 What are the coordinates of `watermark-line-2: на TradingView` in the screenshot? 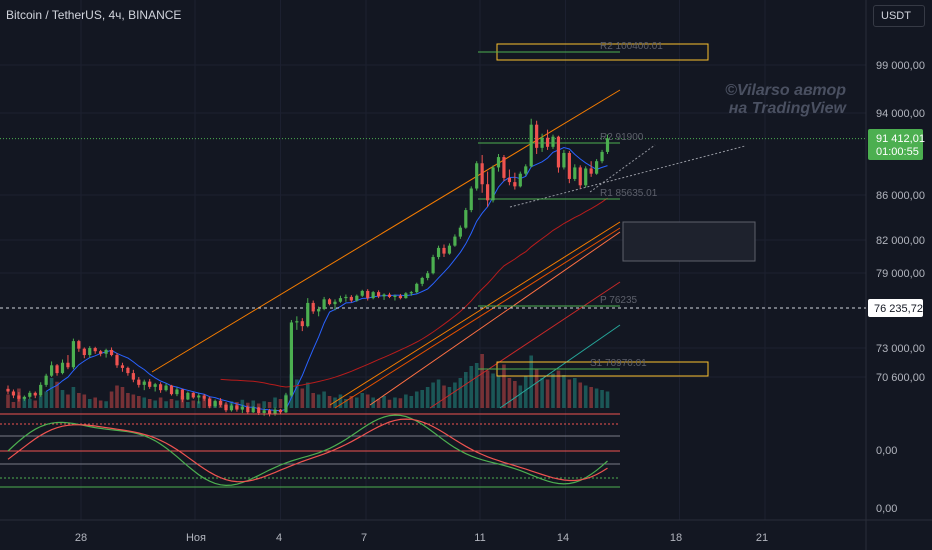 It's located at (787, 108).